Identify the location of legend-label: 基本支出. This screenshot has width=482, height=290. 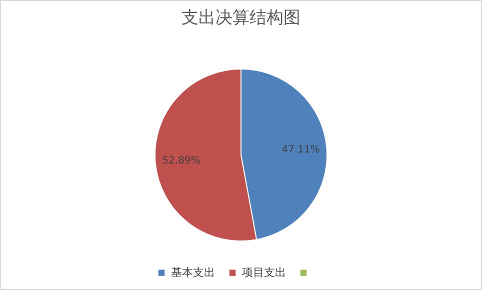
(193, 272).